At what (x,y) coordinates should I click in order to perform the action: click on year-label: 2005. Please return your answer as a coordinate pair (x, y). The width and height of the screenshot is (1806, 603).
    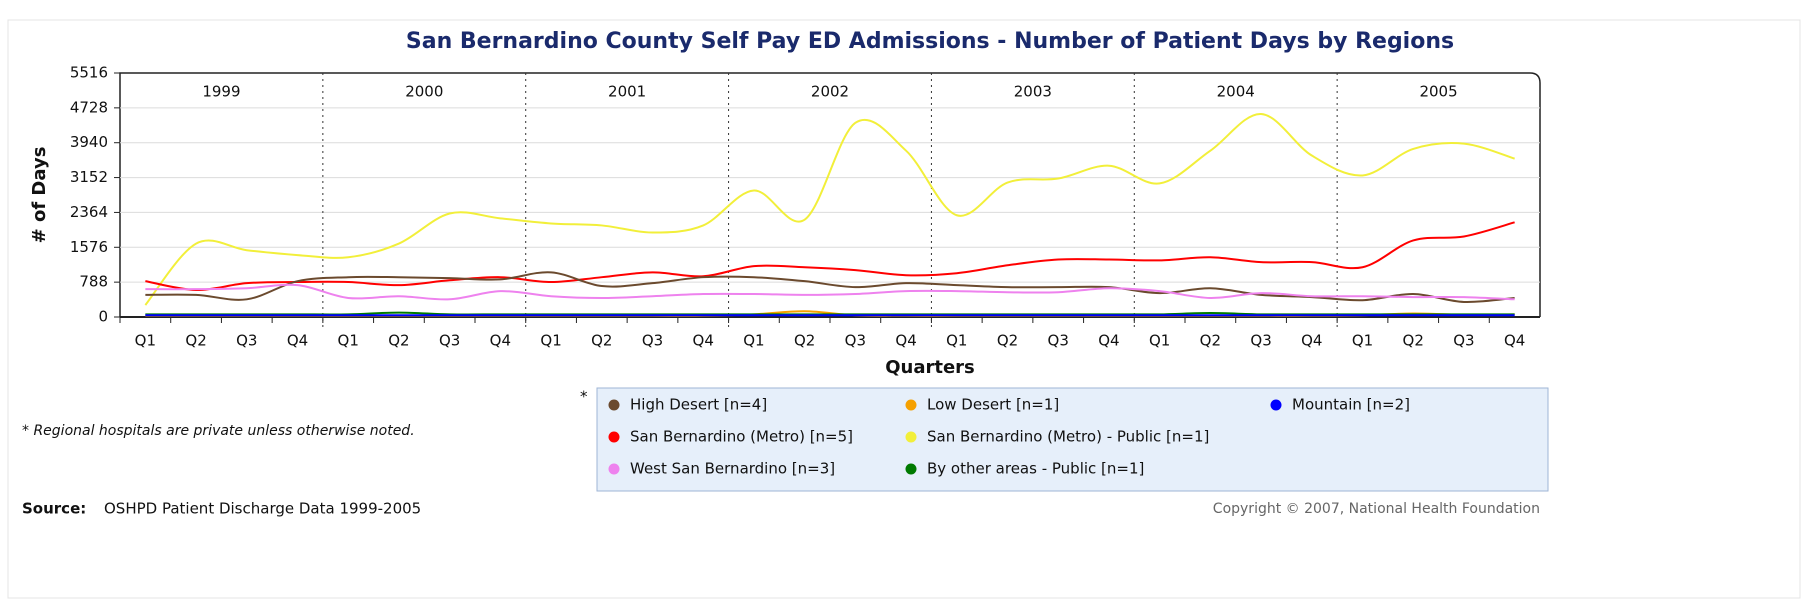
    Looking at the image, I should click on (1438, 92).